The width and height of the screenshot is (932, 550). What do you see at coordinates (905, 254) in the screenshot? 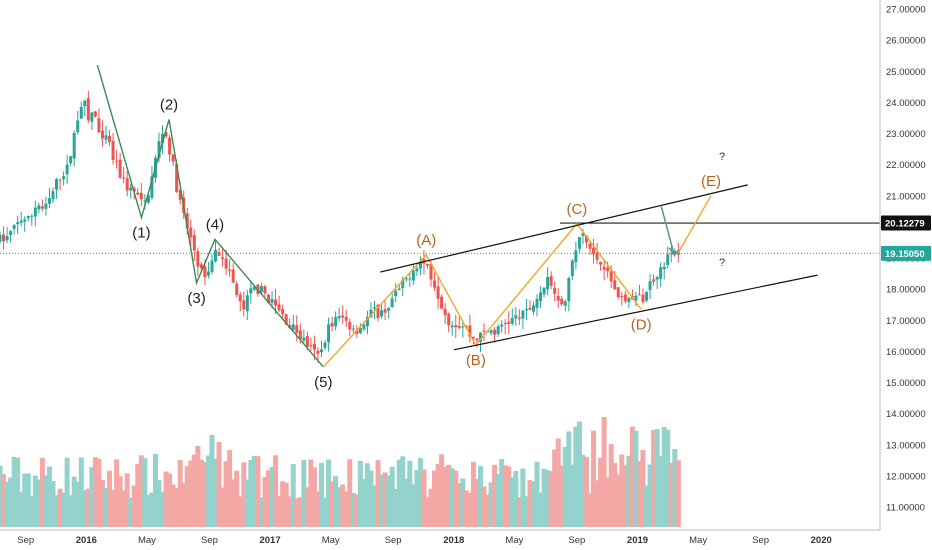
I see `price-label-text: 19.15050` at bounding box center [905, 254].